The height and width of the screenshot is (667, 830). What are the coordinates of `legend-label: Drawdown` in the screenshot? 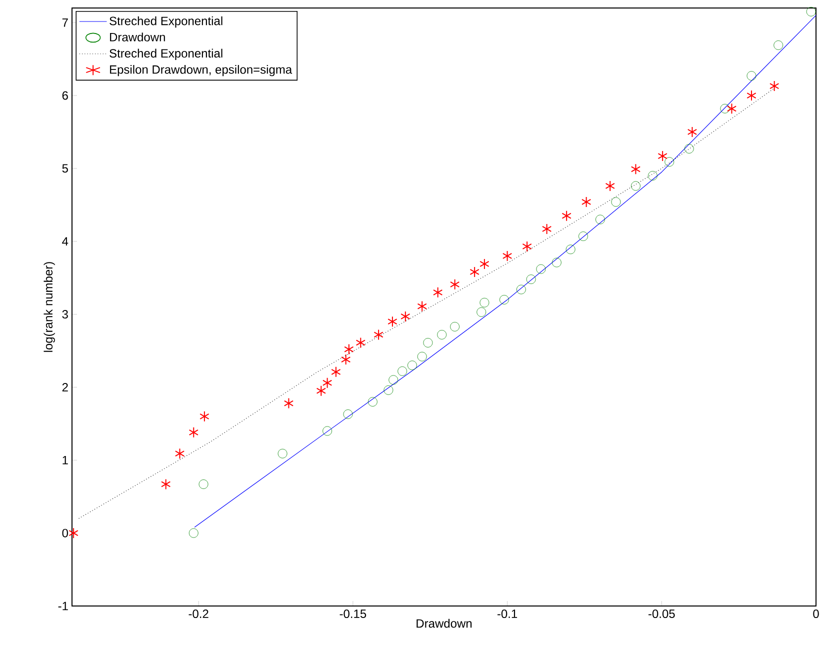 It's located at (137, 37).